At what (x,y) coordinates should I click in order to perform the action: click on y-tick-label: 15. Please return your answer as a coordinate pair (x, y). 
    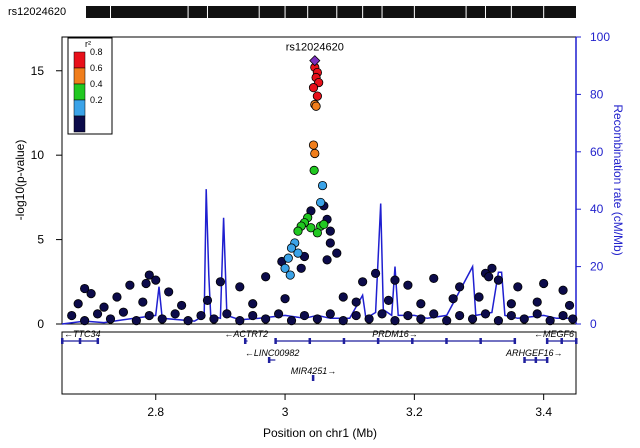
    Looking at the image, I should click on (38, 71).